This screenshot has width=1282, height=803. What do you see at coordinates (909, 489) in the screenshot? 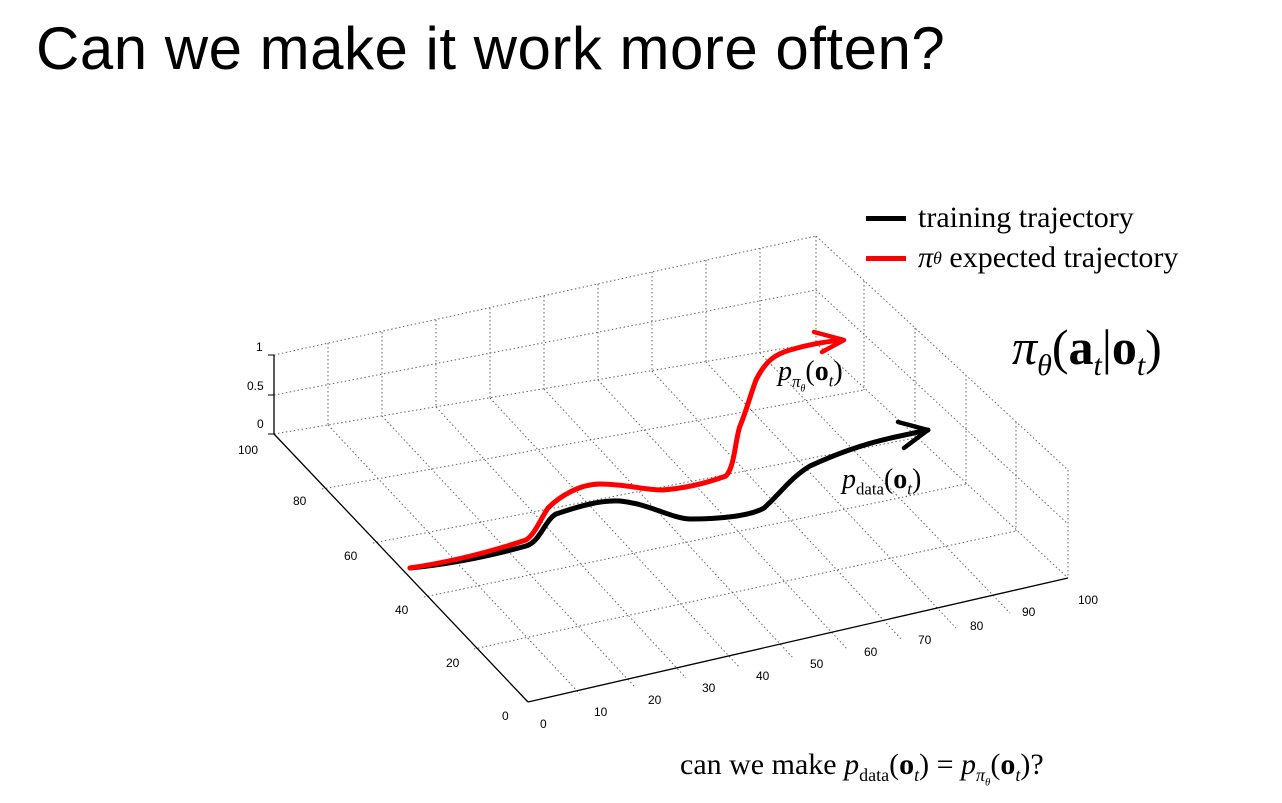
I see `pdata-t: t` at bounding box center [909, 489].